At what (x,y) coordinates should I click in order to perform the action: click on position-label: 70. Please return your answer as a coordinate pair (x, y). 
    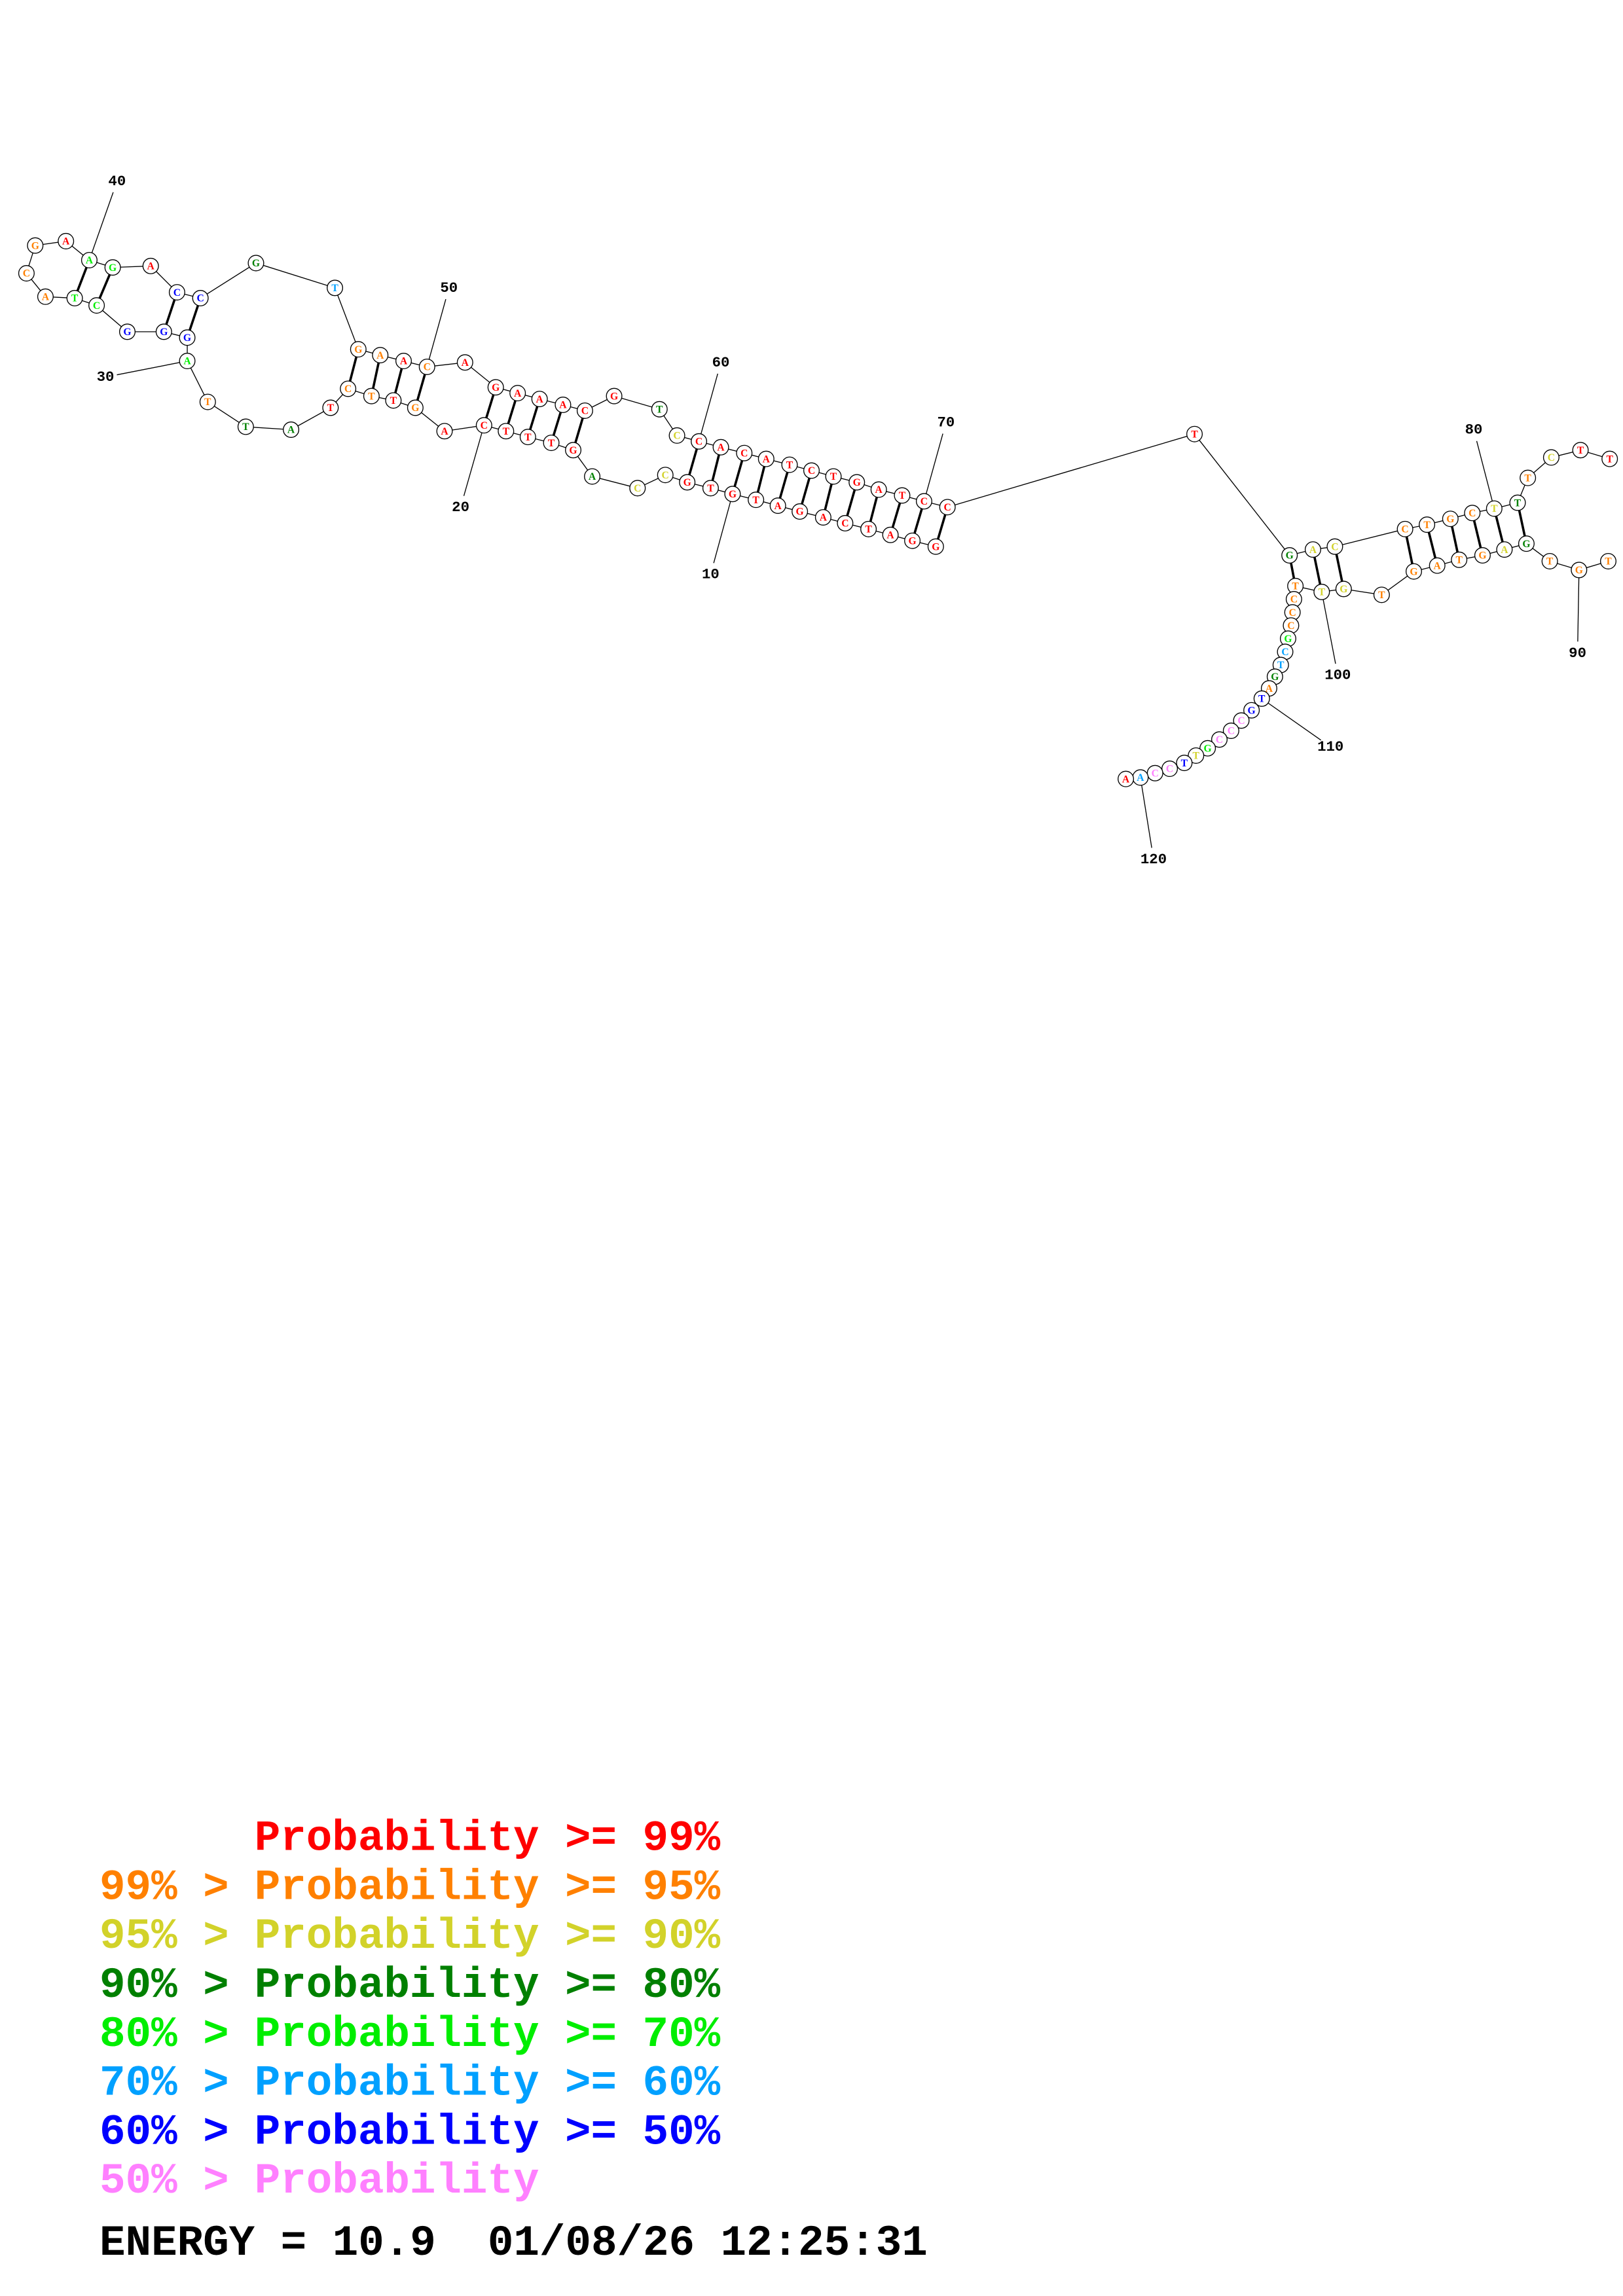
    Looking at the image, I should click on (946, 422).